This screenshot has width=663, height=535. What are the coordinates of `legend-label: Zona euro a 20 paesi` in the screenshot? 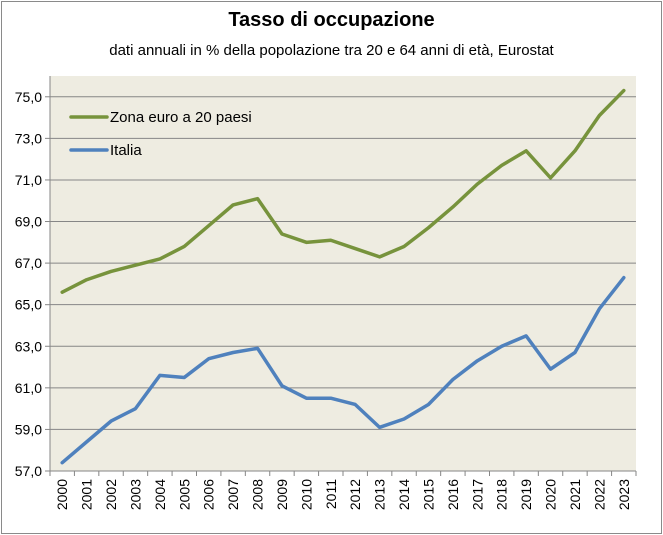 It's located at (181, 117).